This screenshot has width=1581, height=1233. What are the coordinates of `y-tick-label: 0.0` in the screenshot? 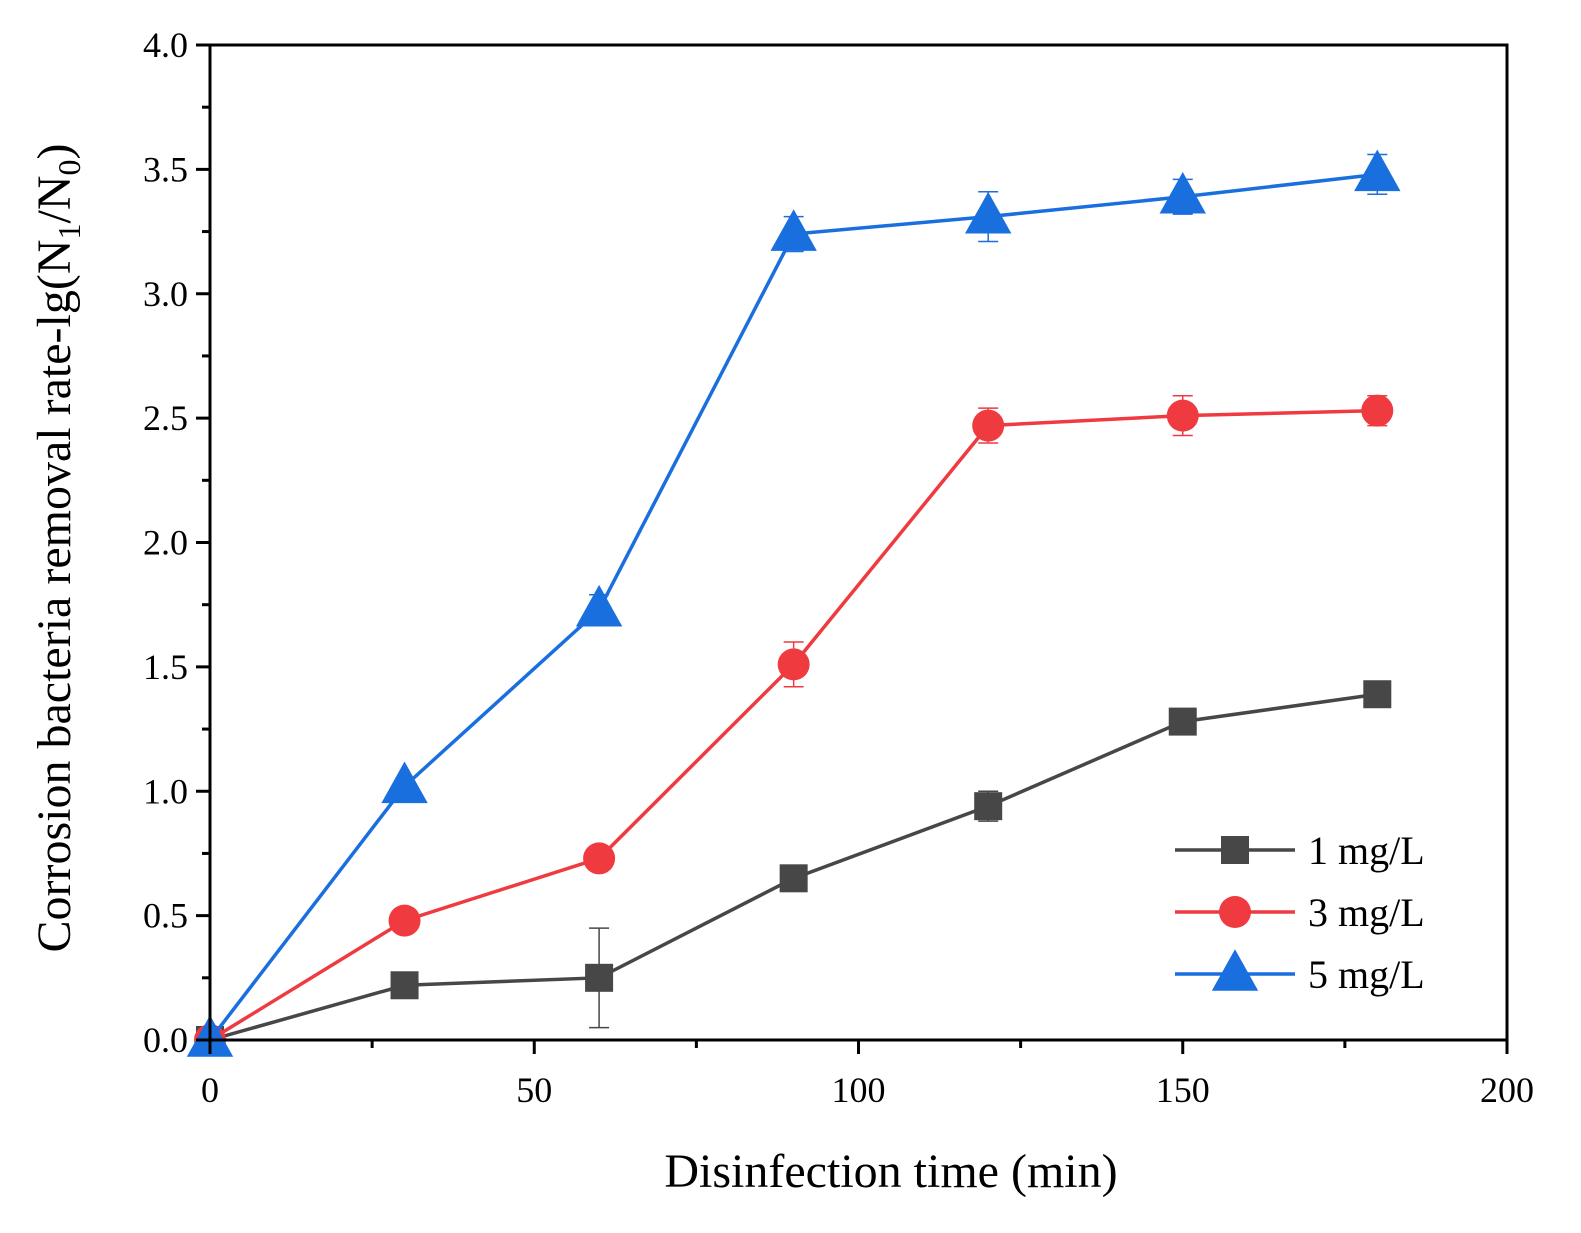 It's located at (165, 1040).